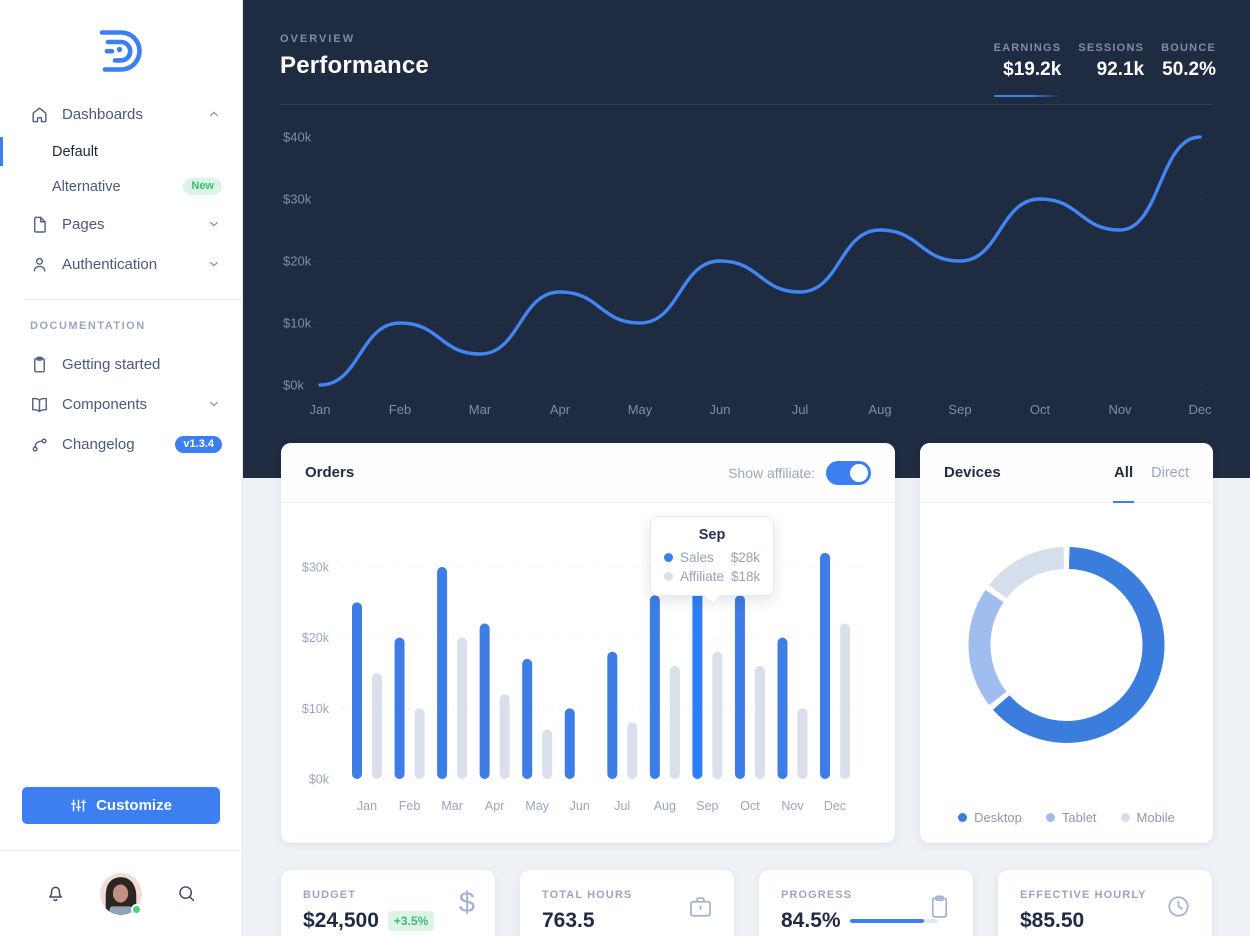  Describe the element at coordinates (745, 557) in the screenshot. I see `tooltip-series-value: $28k` at that location.